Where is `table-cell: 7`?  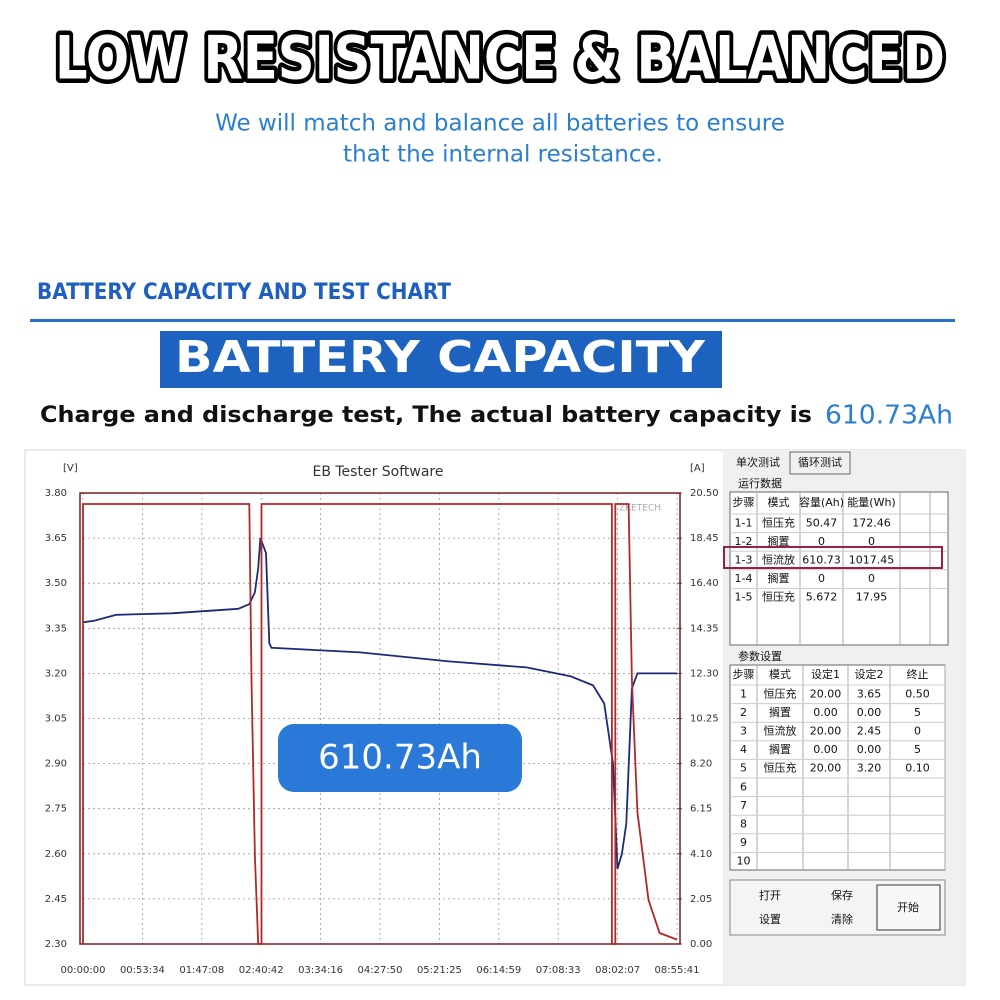 table-cell: 7 is located at coordinates (743, 805).